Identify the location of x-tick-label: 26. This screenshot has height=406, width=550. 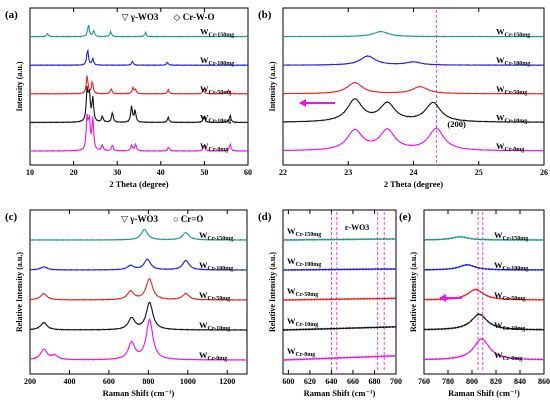
(544, 172).